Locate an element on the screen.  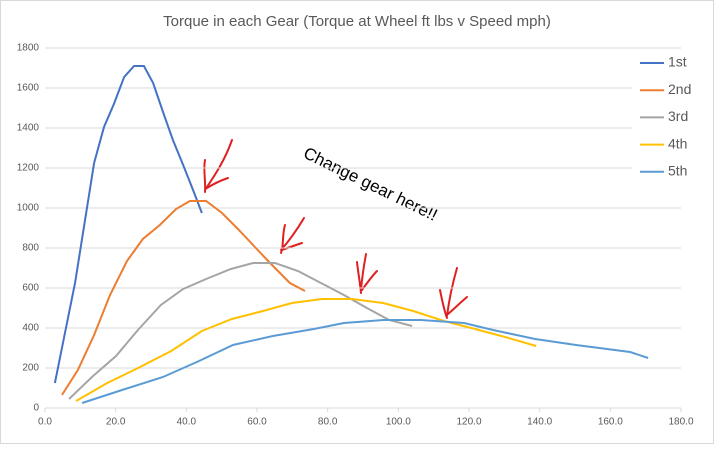
y-tick-label: 1800 is located at coordinates (28, 48).